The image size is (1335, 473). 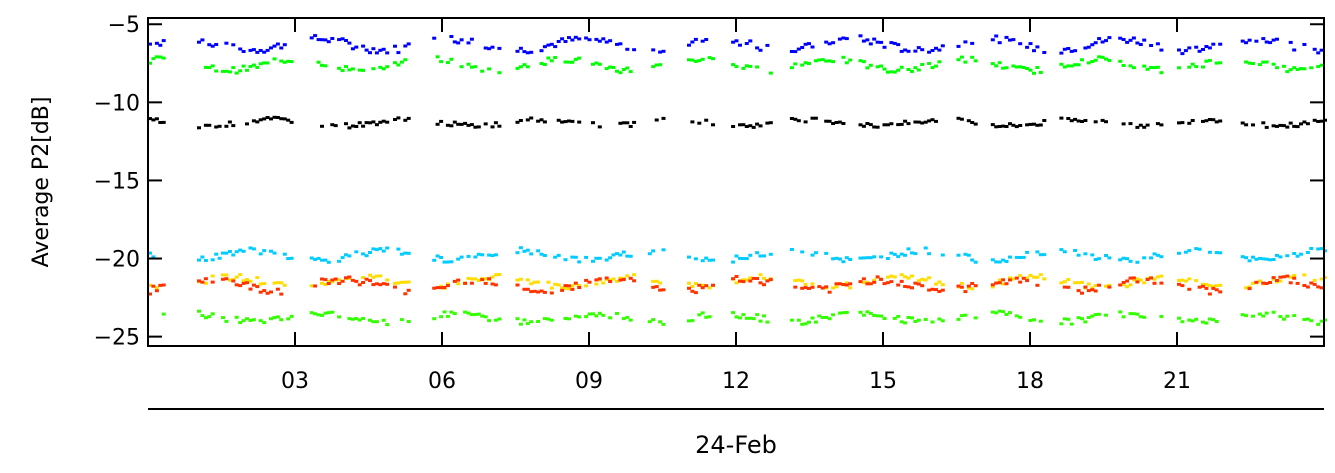 I want to click on x-tick-label: 12, so click(x=736, y=381).